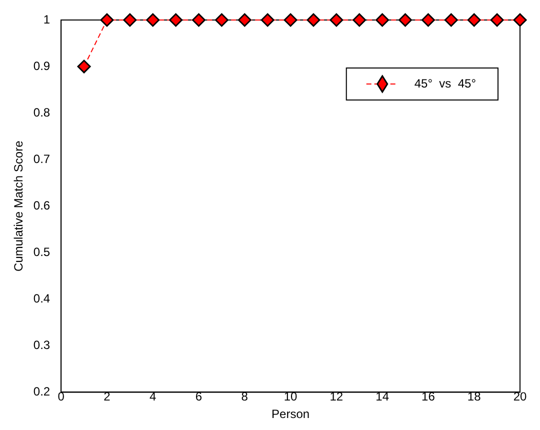 The image size is (540, 430). What do you see at coordinates (445, 83) in the screenshot?
I see `legend-label: 45° vs 45°` at bounding box center [445, 83].